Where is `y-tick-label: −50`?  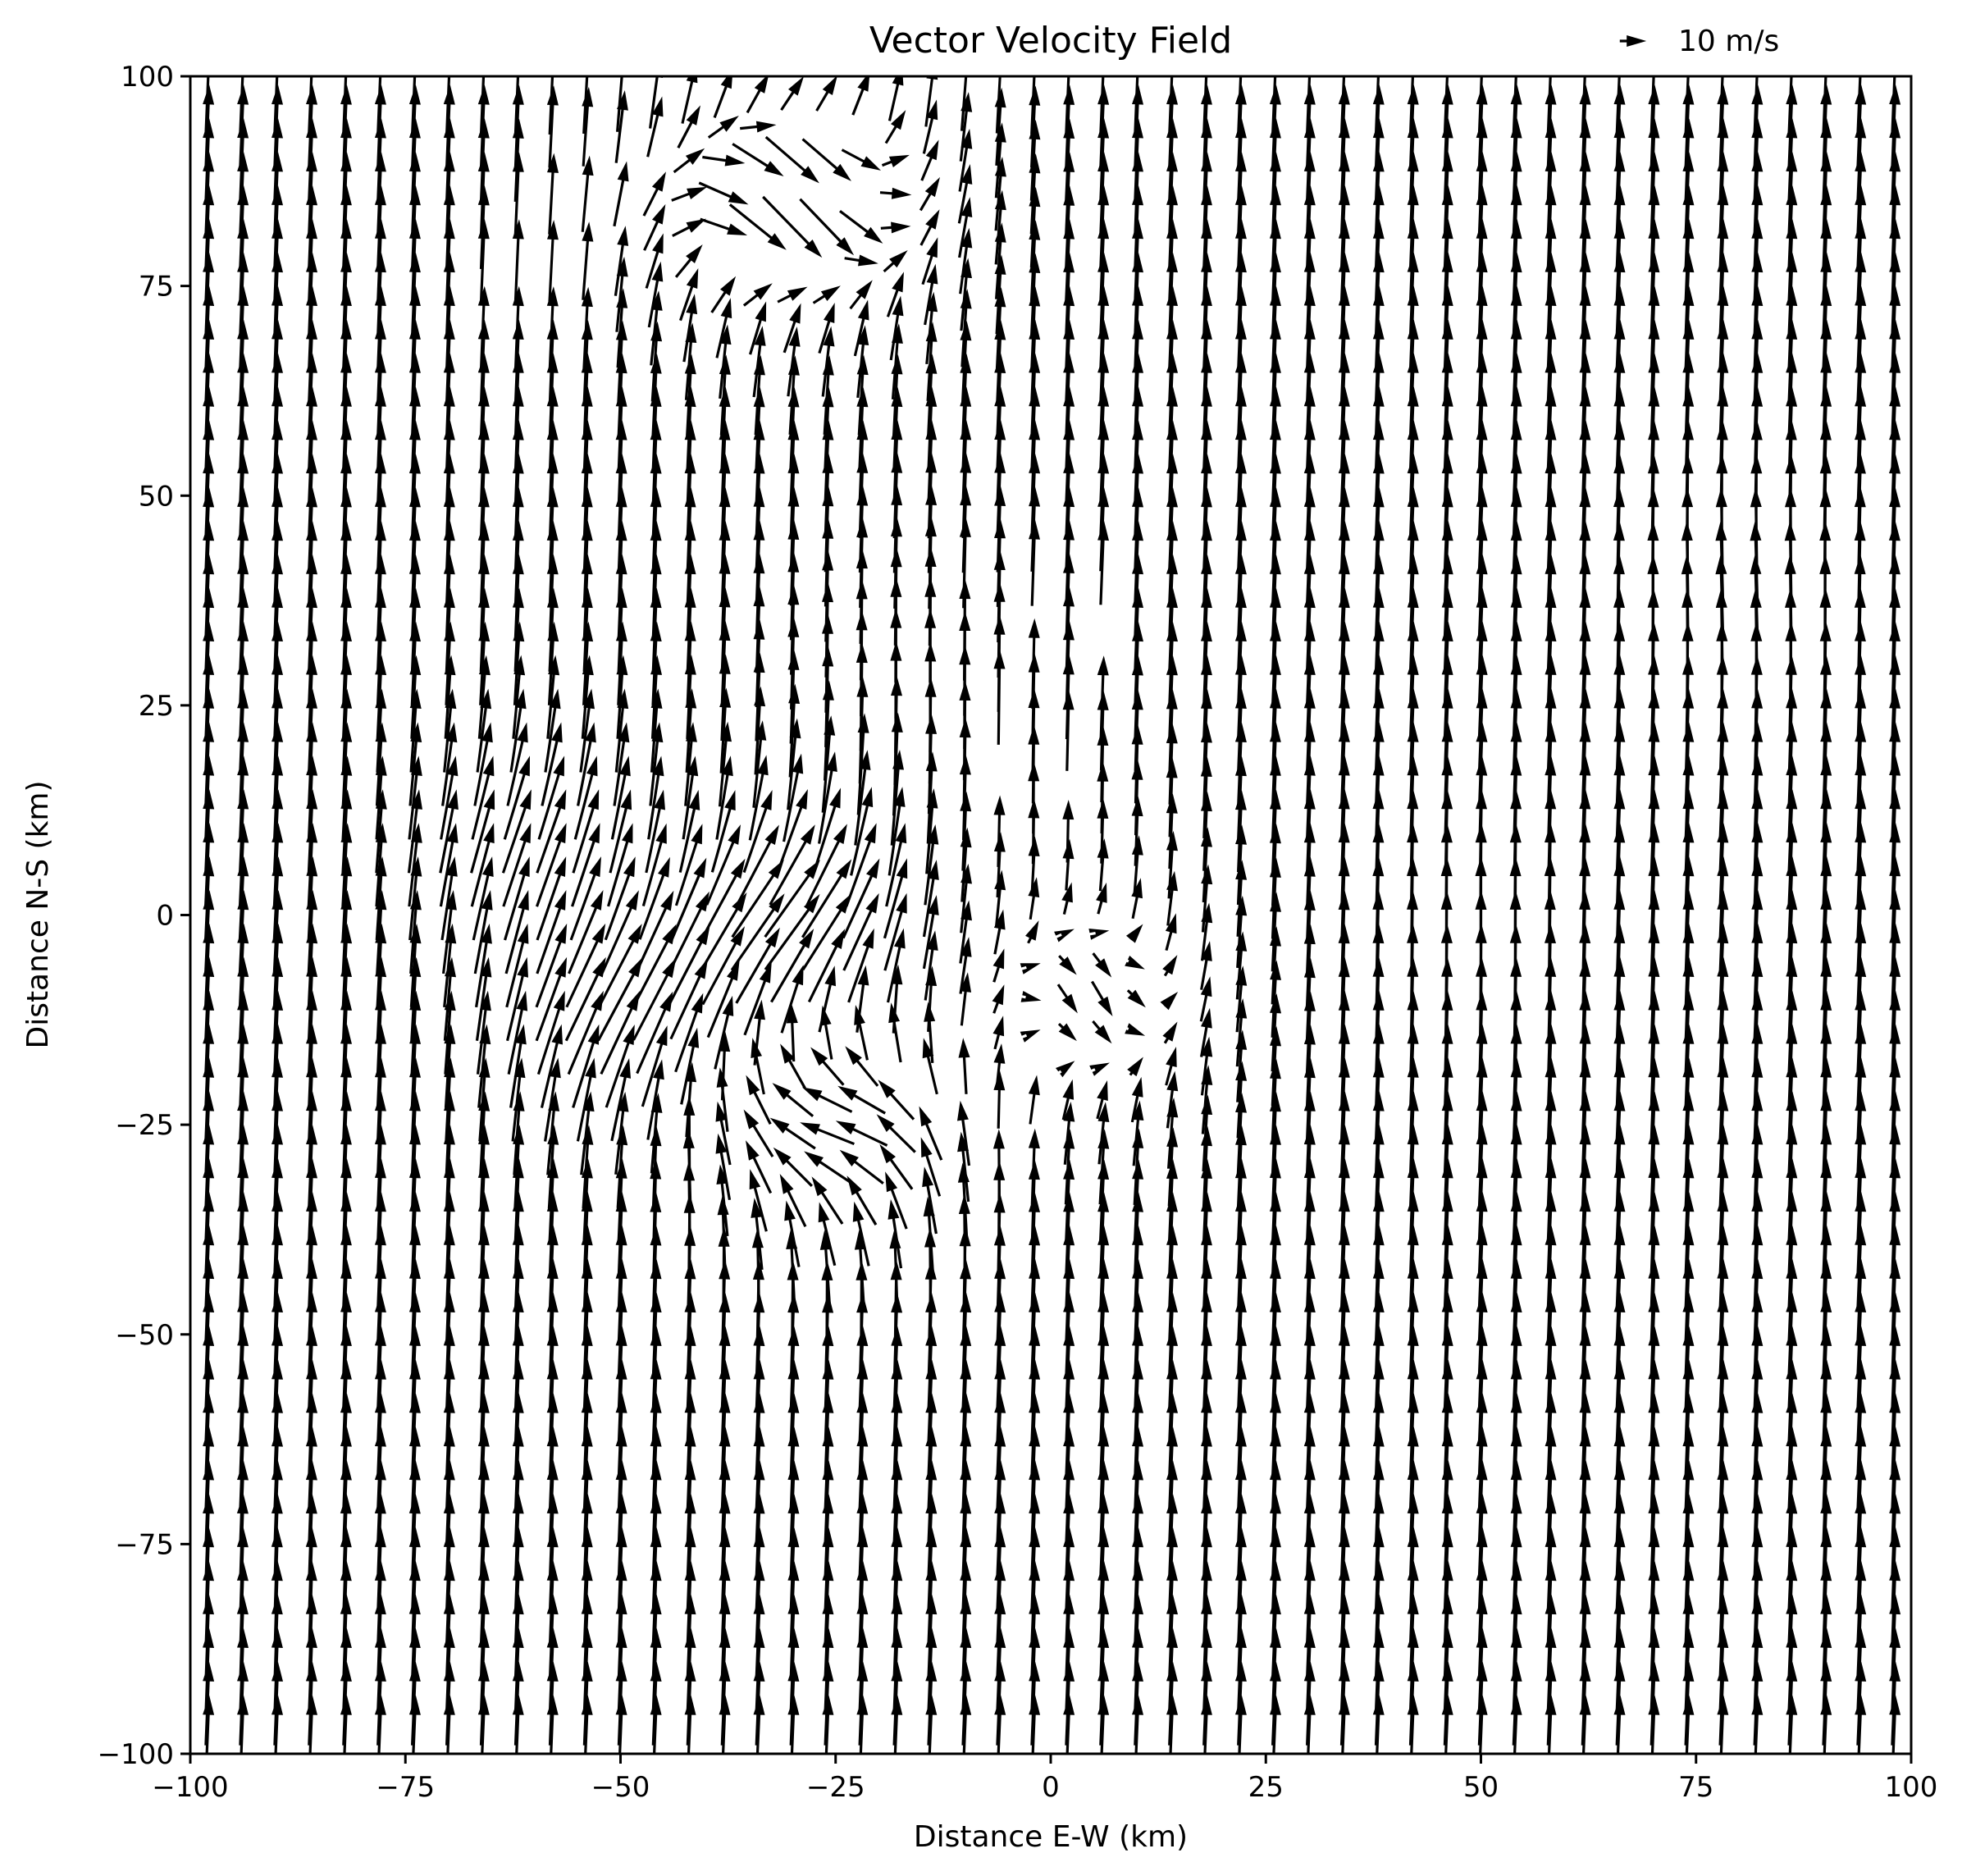 y-tick-label: −50 is located at coordinates (144, 1335).